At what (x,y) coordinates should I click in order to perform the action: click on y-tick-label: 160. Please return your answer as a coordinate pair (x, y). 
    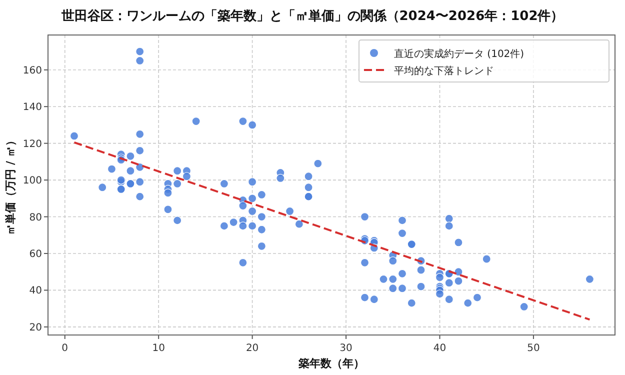
    Looking at the image, I should click on (32, 70).